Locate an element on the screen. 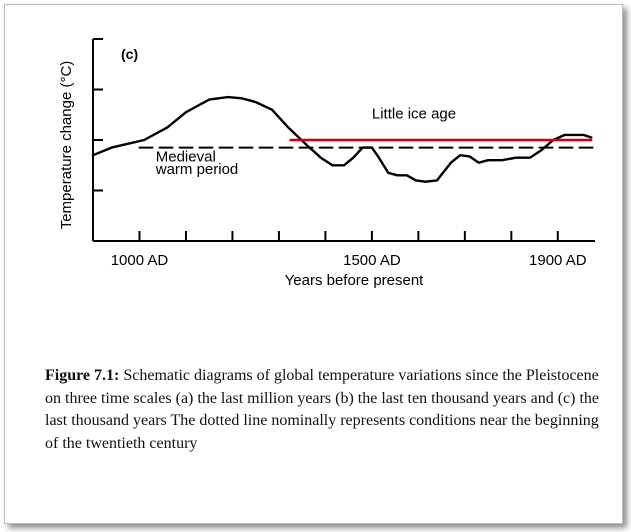 This screenshot has width=631, height=532. chart-series-layer is located at coordinates (343, 139).